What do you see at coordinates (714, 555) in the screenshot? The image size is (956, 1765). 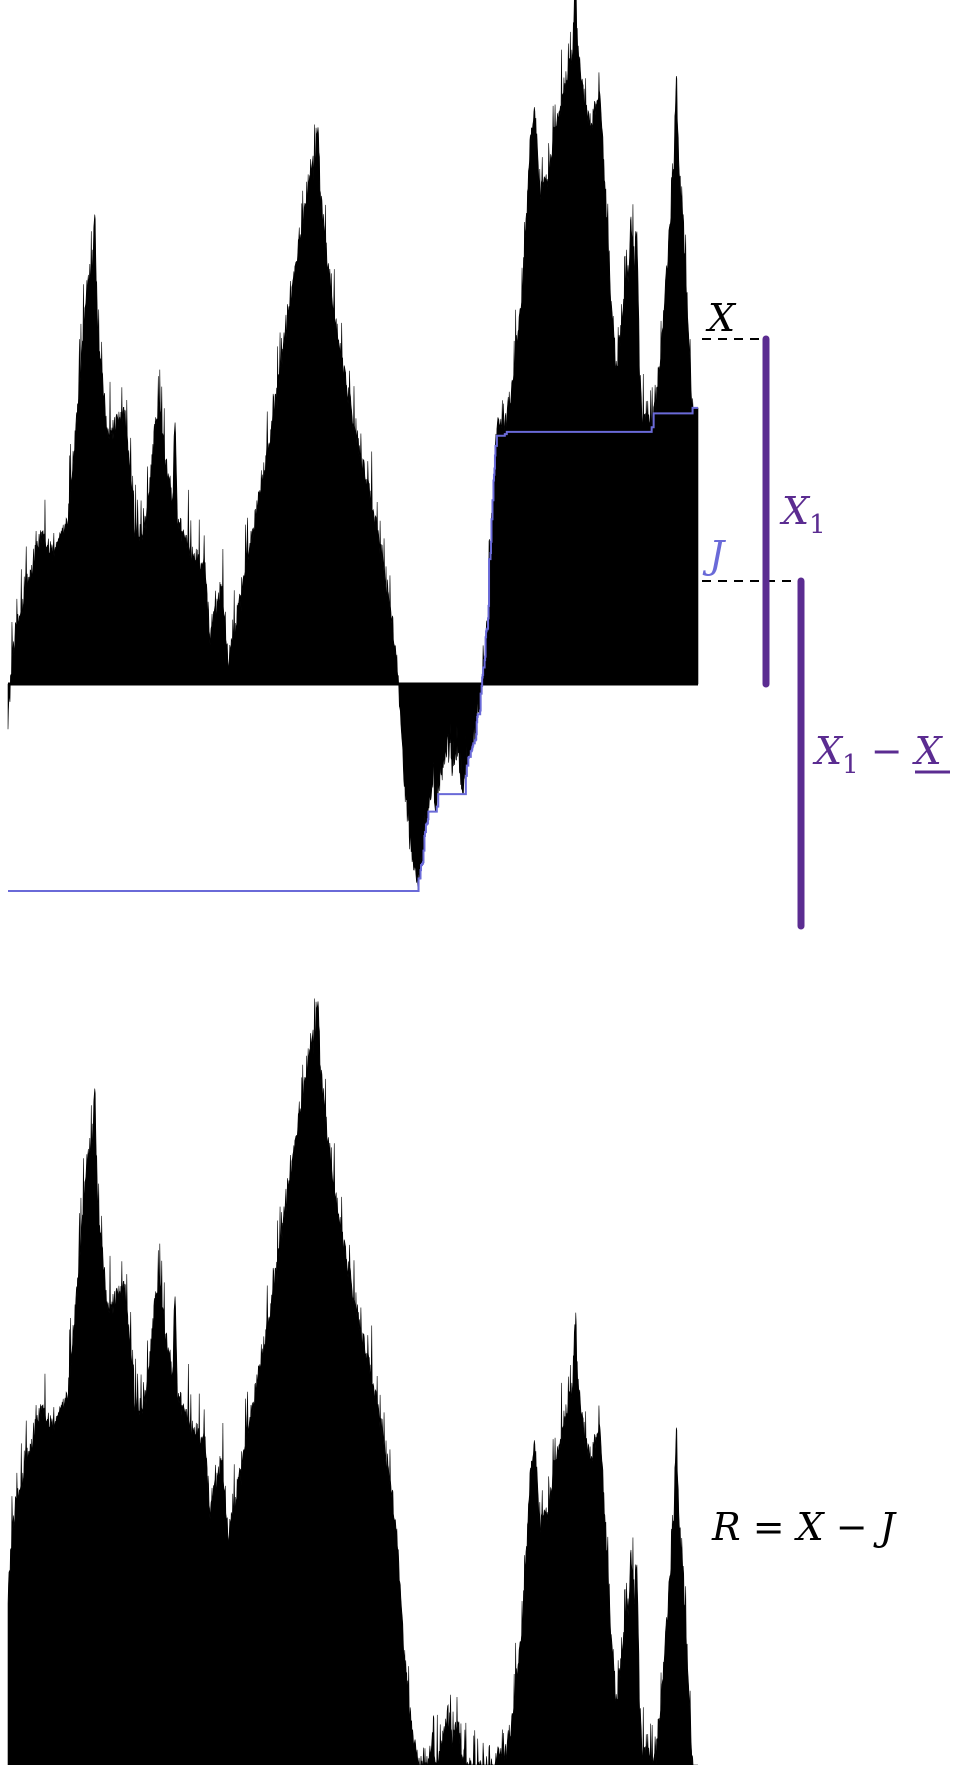 I see `label-j: J` at bounding box center [714, 555].